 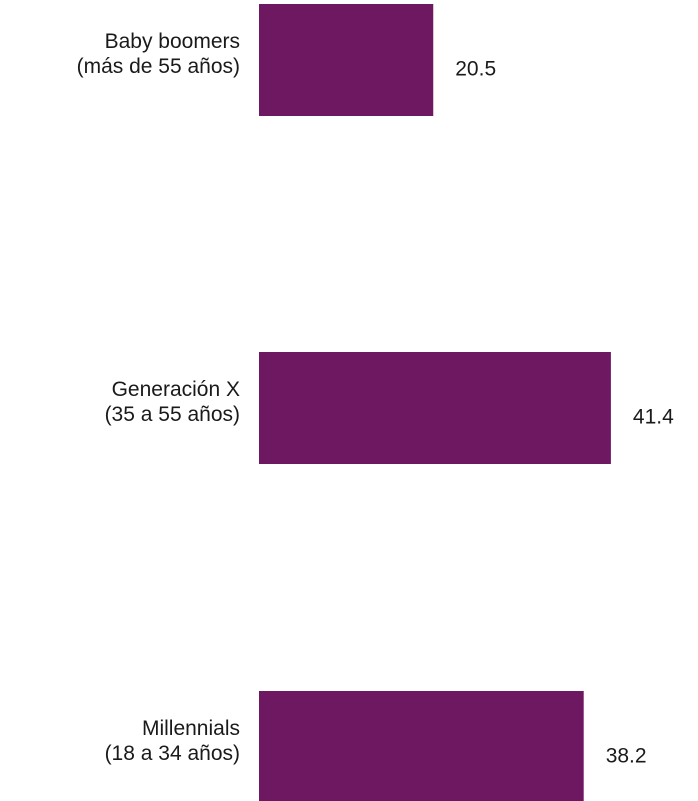 I want to click on category-label-0-line-0: Baby boomers, so click(x=172, y=41).